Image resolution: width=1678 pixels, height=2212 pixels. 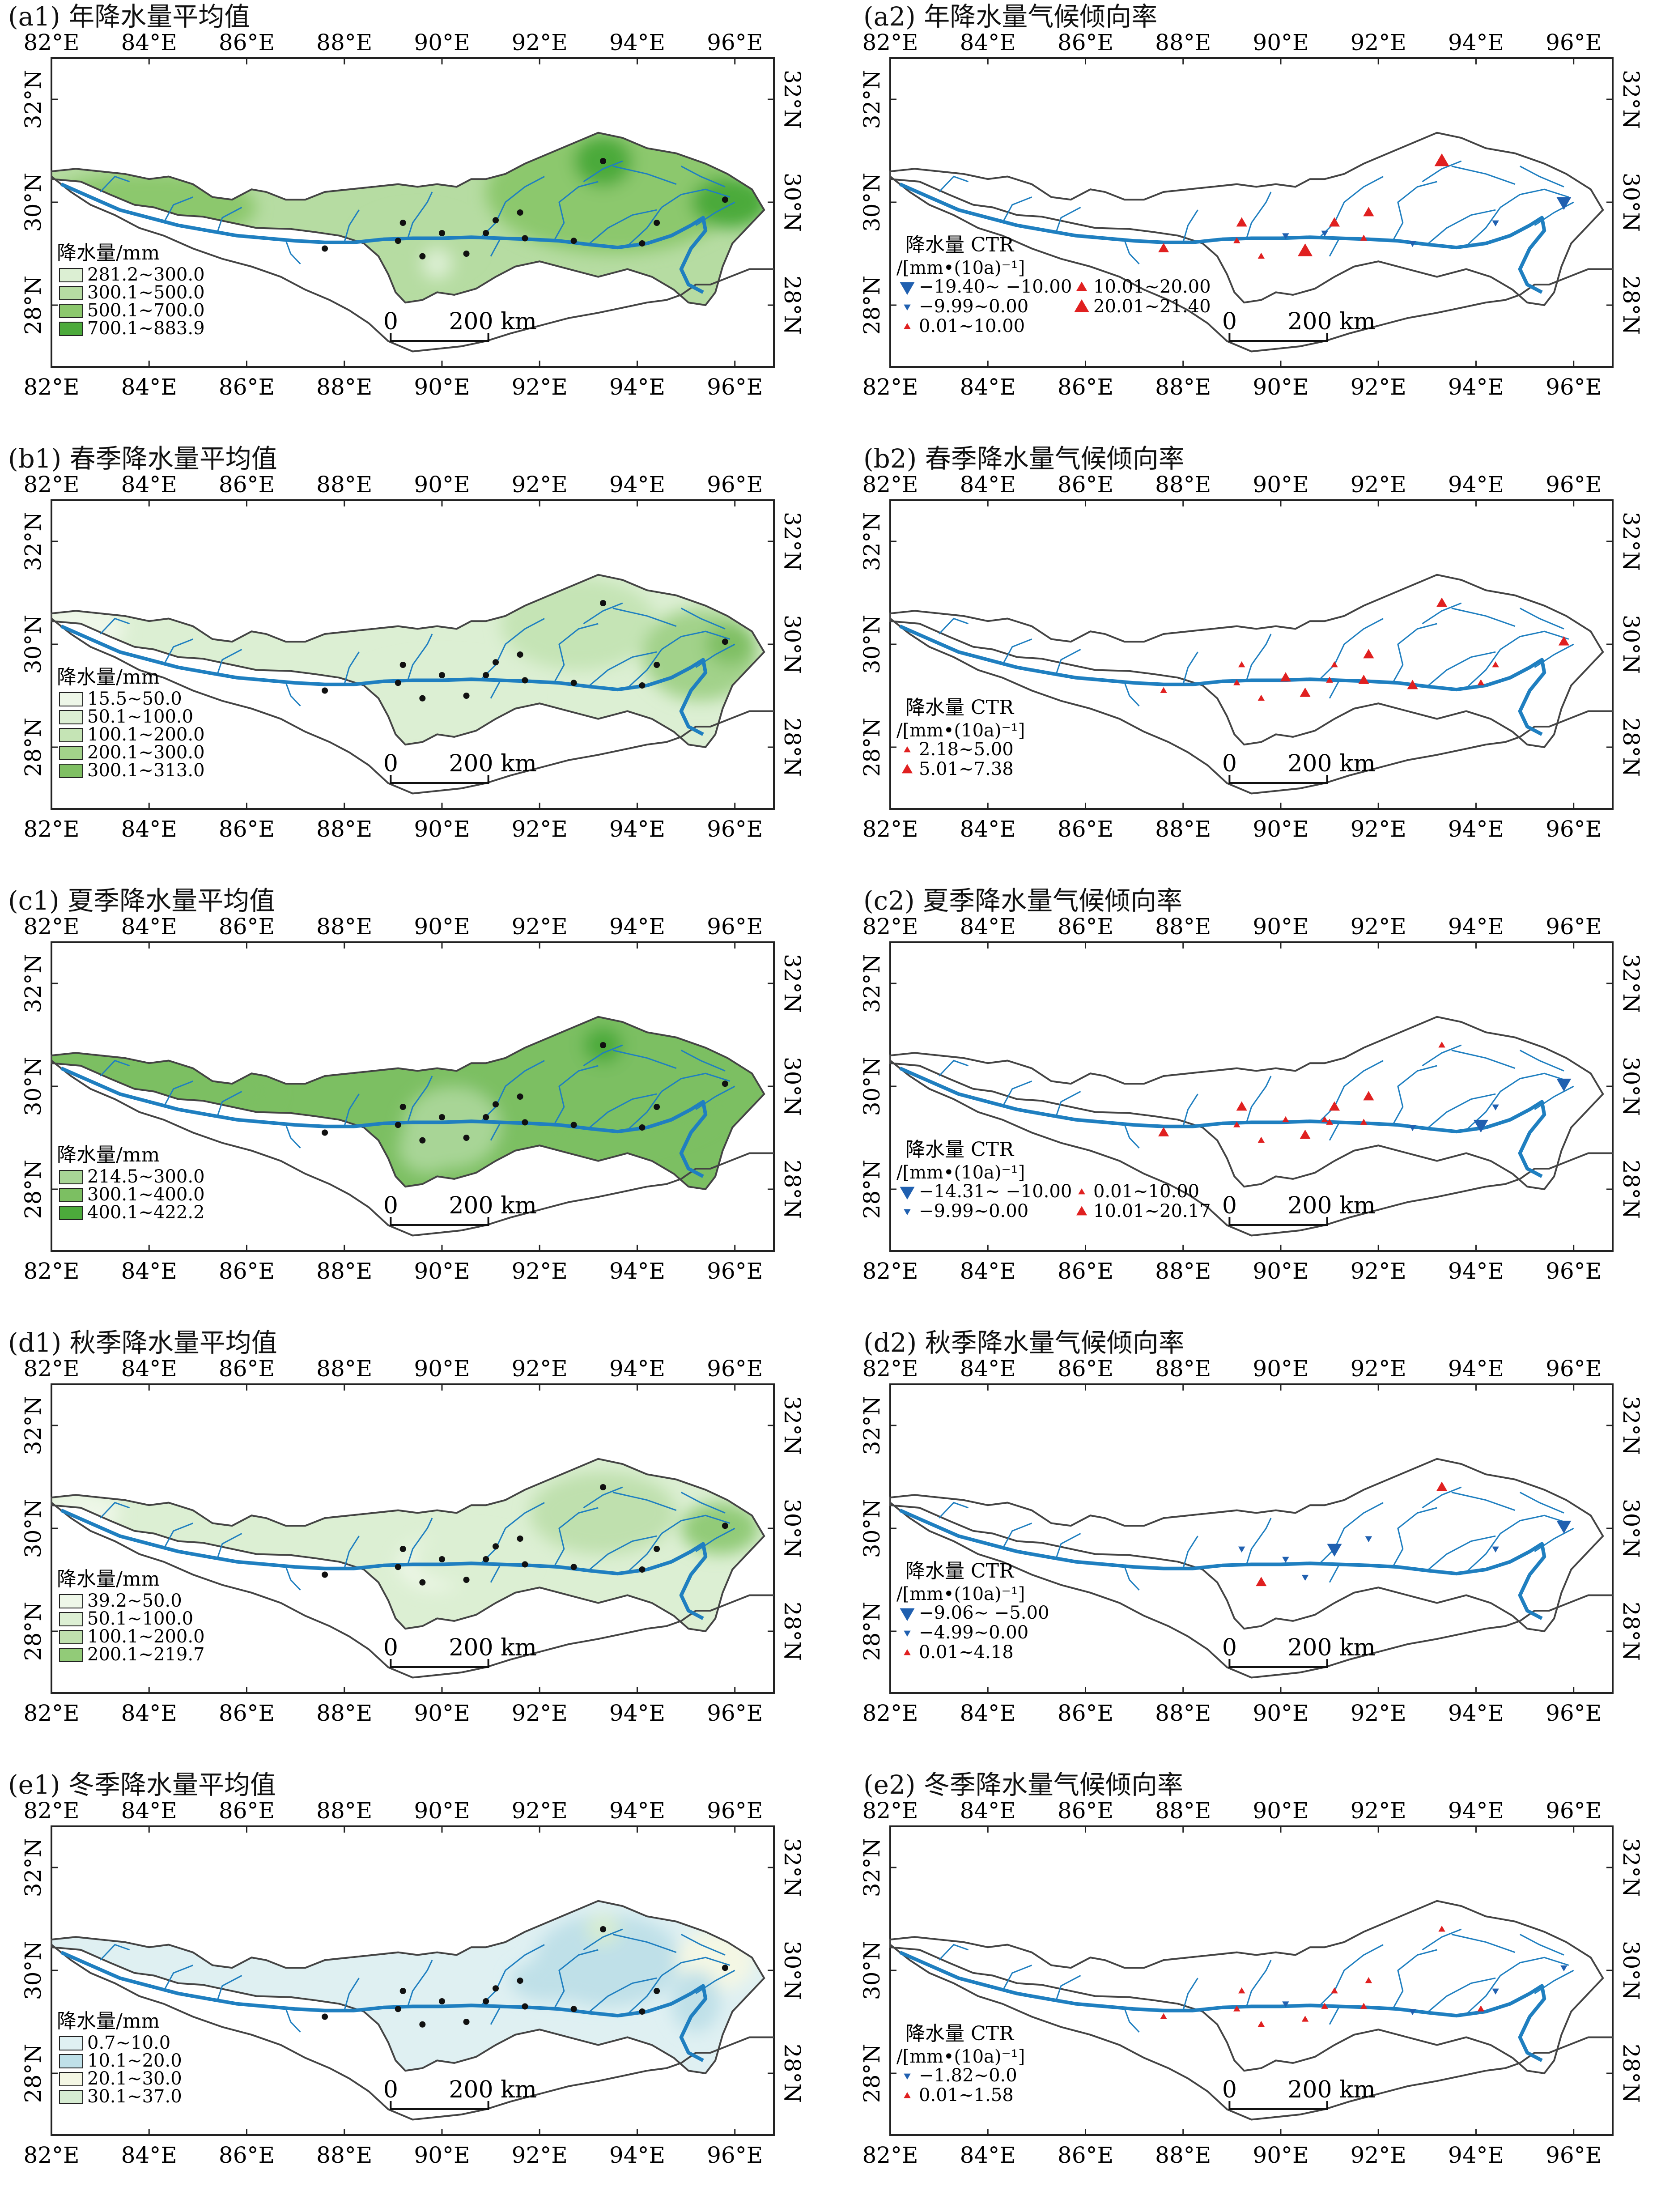 I want to click on basin-outline, so click(x=1246, y=1988).